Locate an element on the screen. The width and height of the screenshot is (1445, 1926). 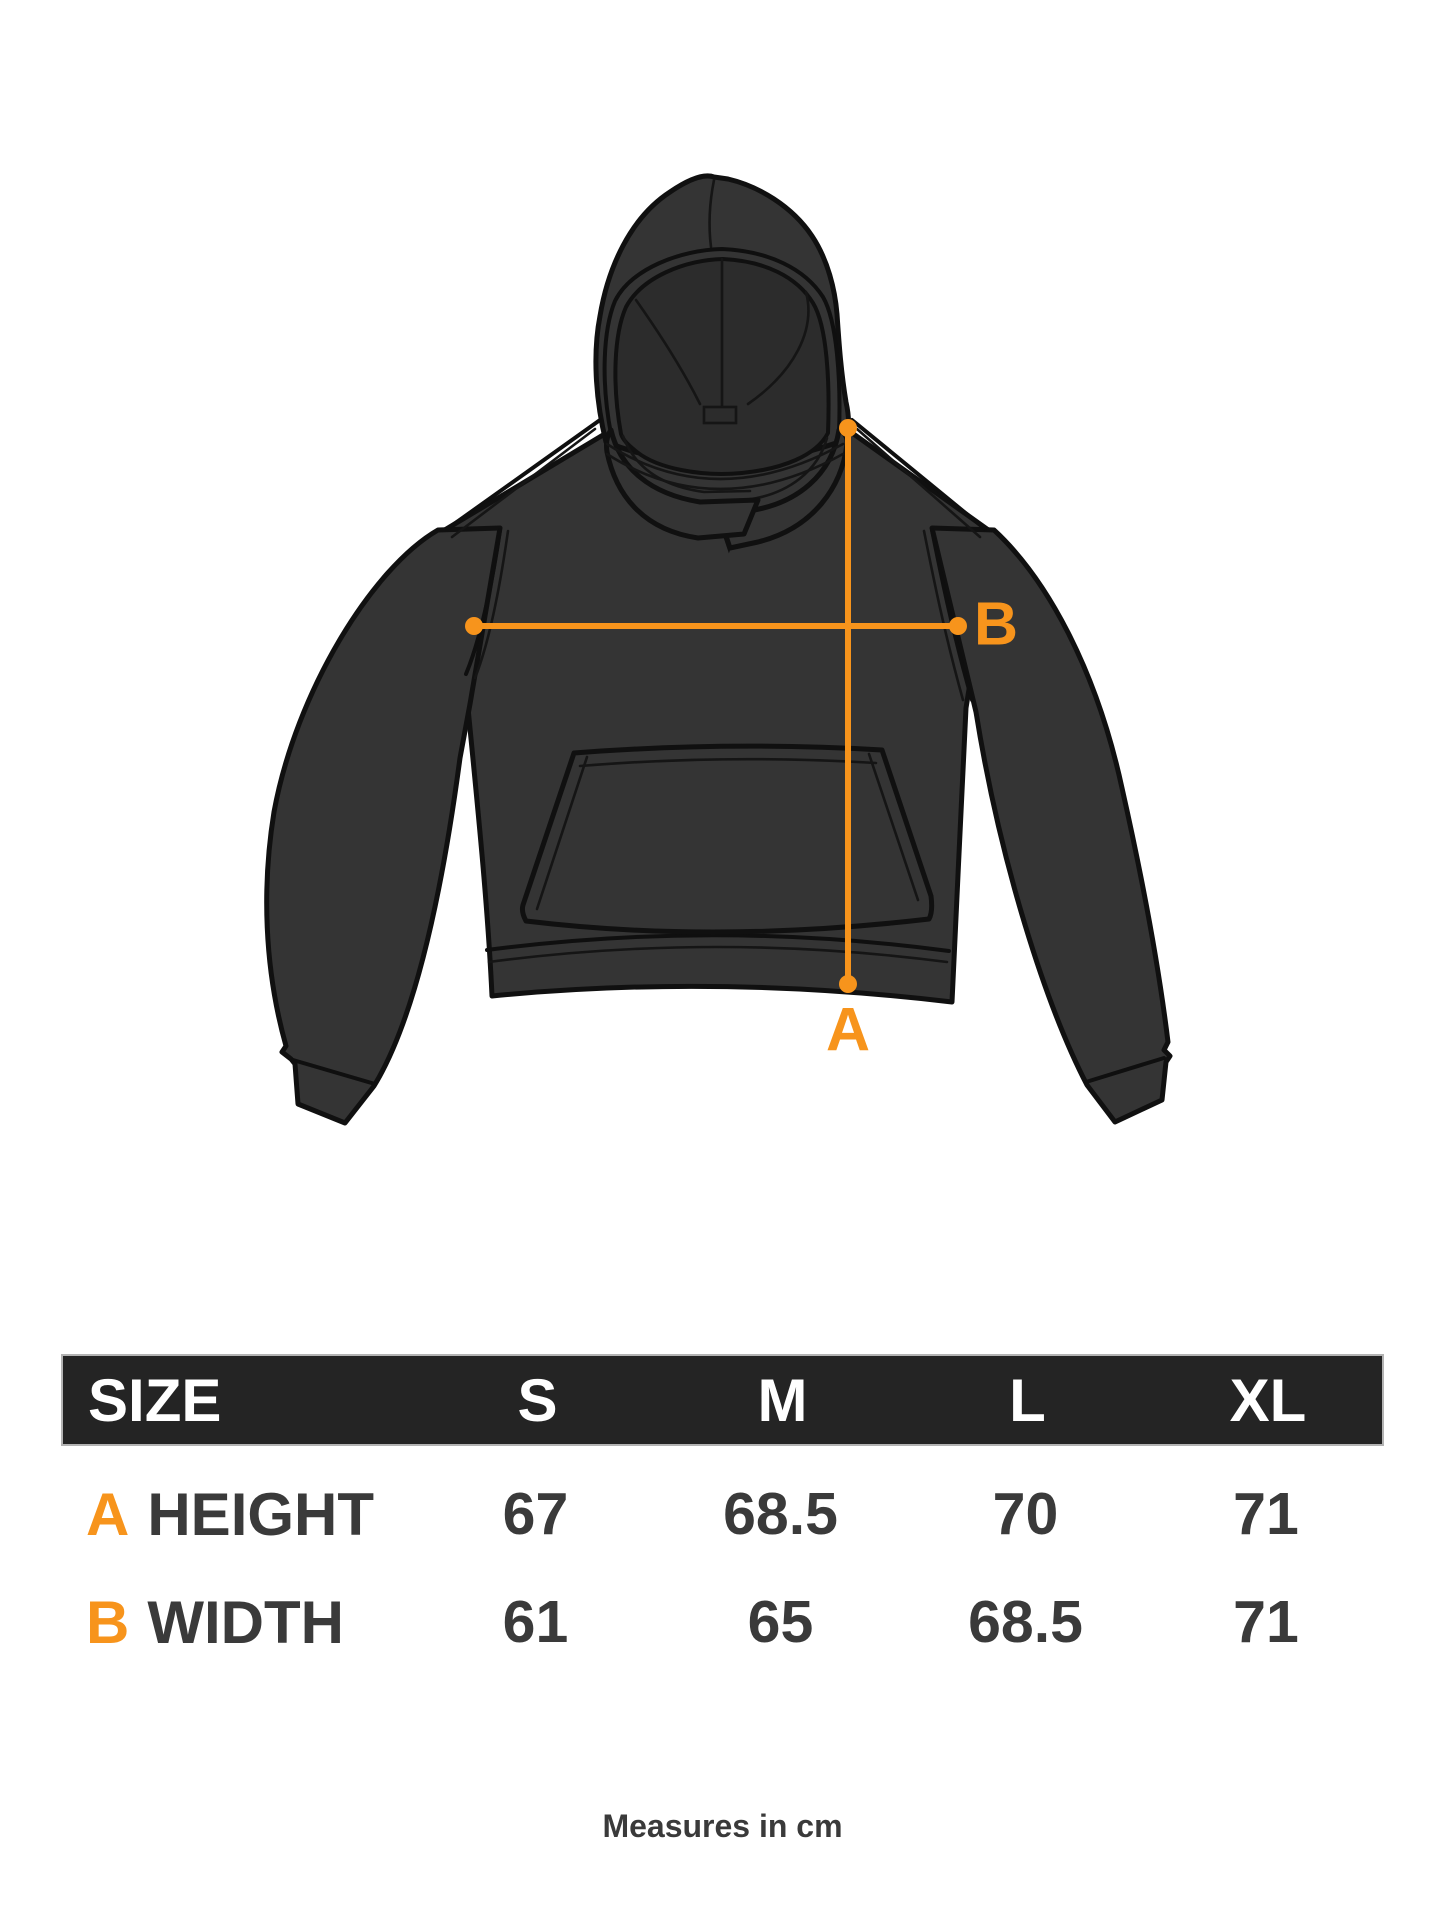
column-header-m: M is located at coordinates (782, 1400).